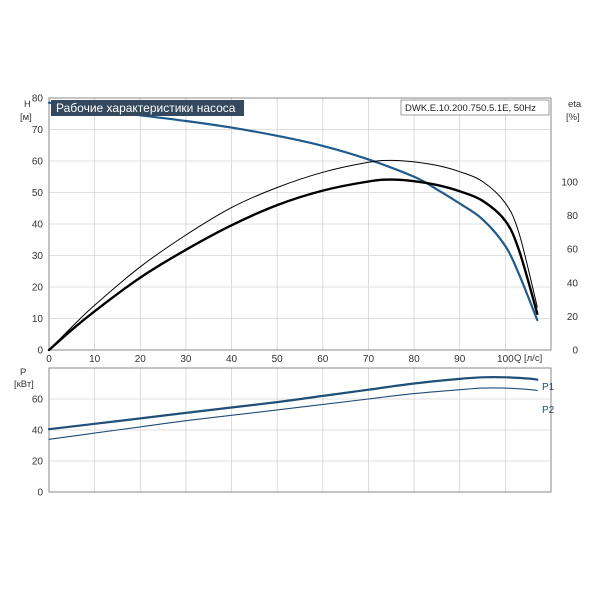 The height and width of the screenshot is (600, 600). I want to click on head-tick-label: 30, so click(38, 256).